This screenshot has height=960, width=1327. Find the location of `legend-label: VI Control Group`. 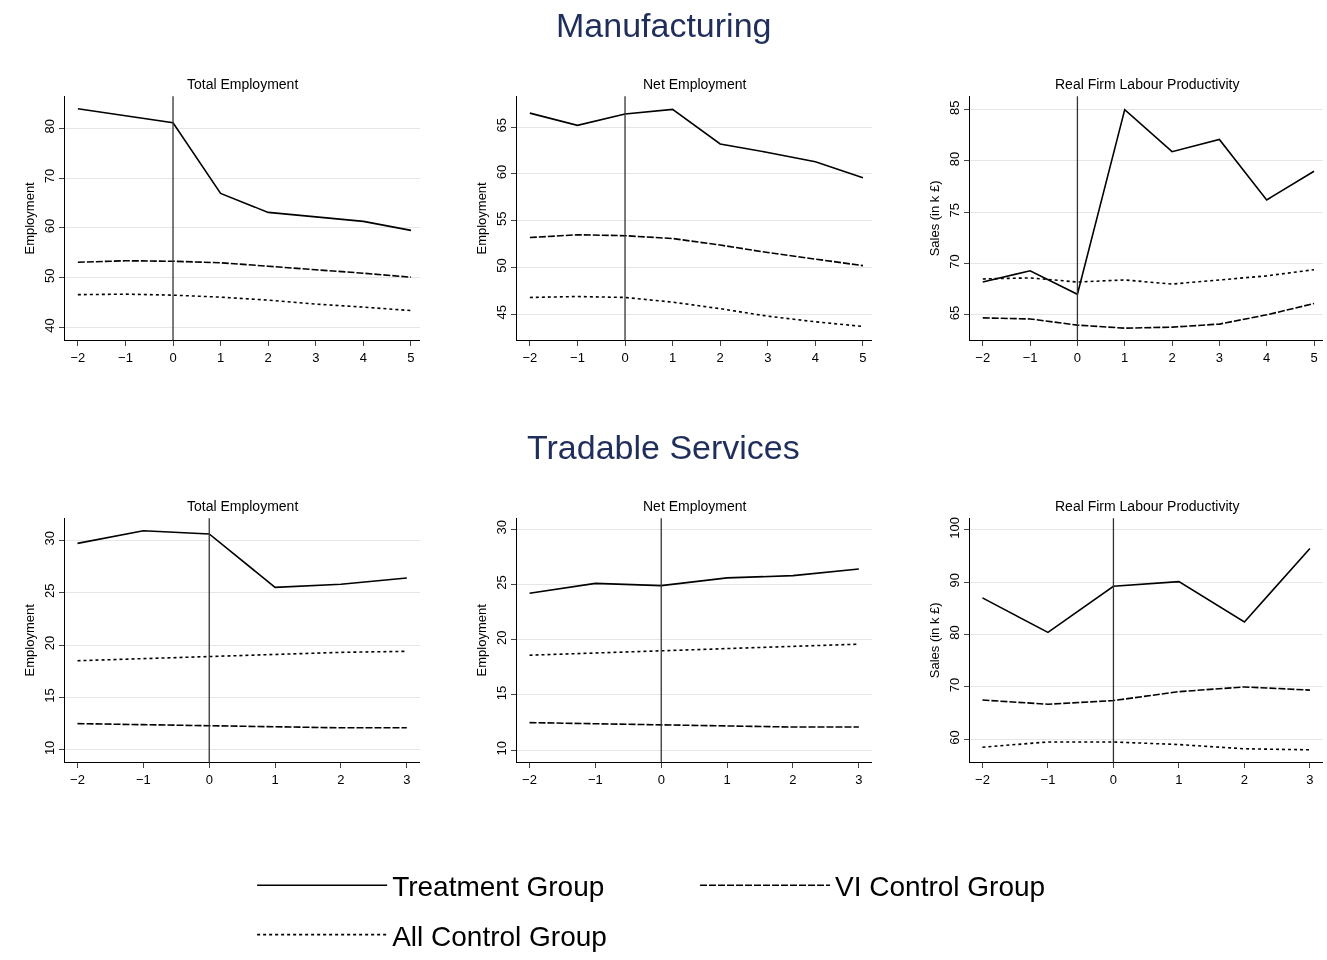

legend-label: VI Control Group is located at coordinates (940, 887).